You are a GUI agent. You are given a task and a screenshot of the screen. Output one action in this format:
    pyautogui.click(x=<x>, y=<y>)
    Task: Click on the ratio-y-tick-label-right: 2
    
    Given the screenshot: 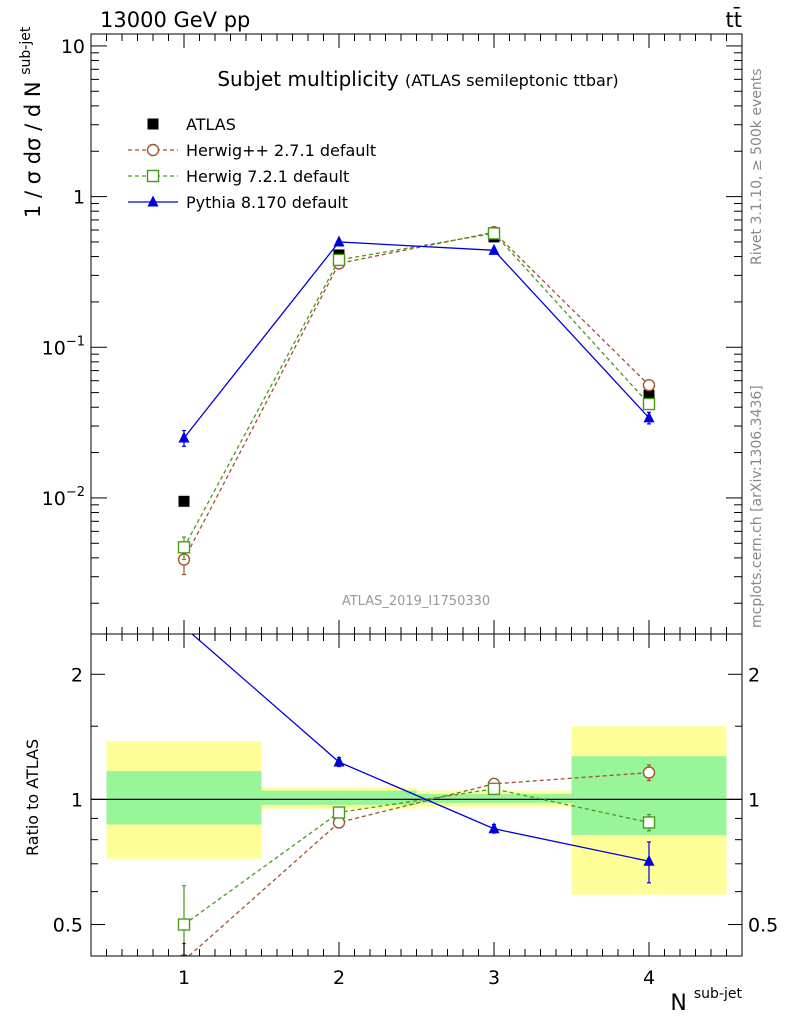 What is the action you would take?
    pyautogui.click(x=754, y=675)
    